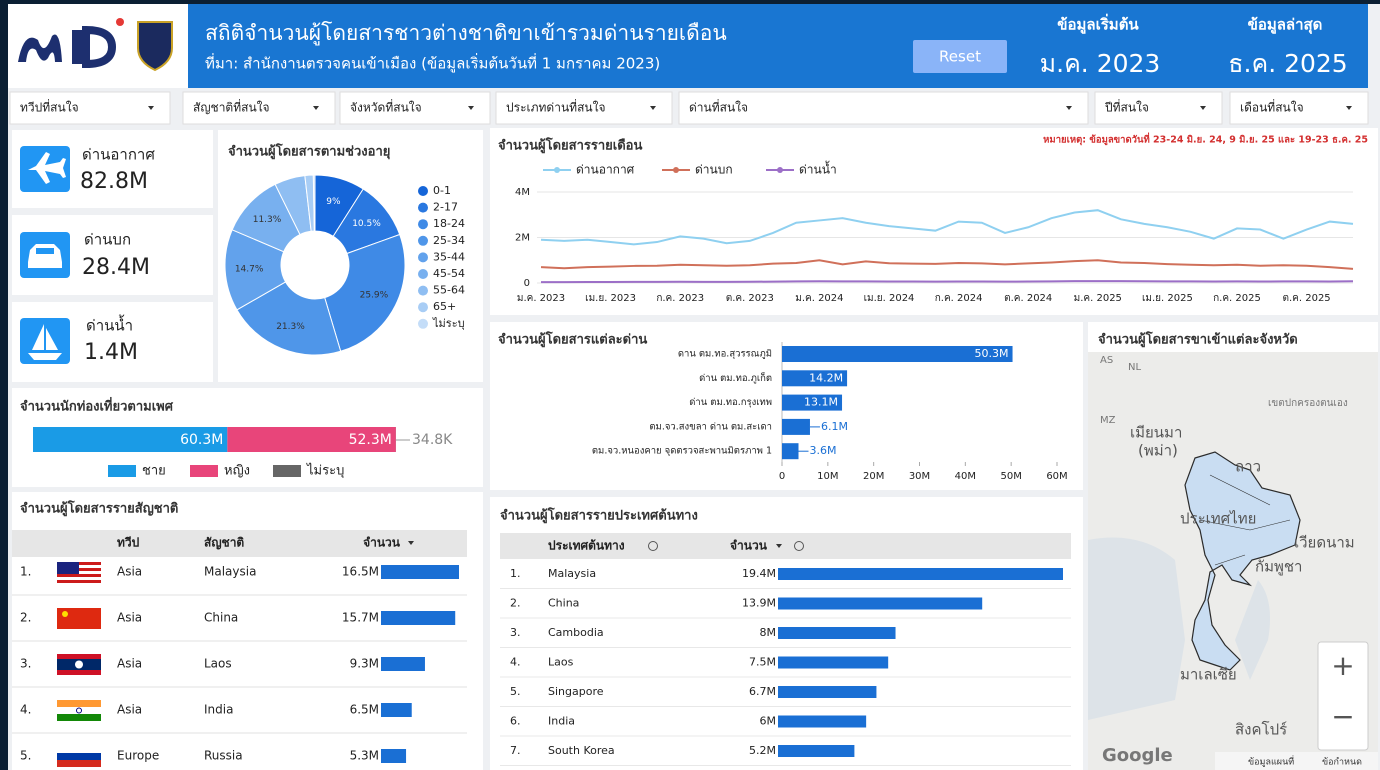 The height and width of the screenshot is (770, 1380). What do you see at coordinates (1278, 567) in the screenshot?
I see `map-label: กัมพูชา` at bounding box center [1278, 567].